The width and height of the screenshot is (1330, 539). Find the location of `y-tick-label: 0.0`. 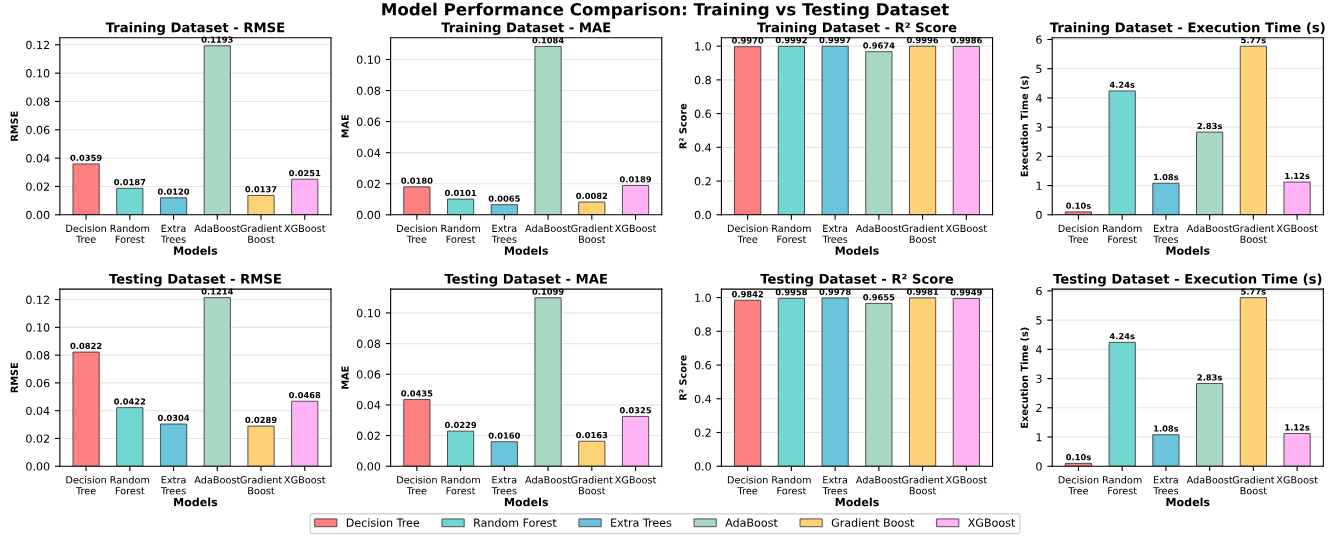

y-tick-label: 0.0 is located at coordinates (702, 466).